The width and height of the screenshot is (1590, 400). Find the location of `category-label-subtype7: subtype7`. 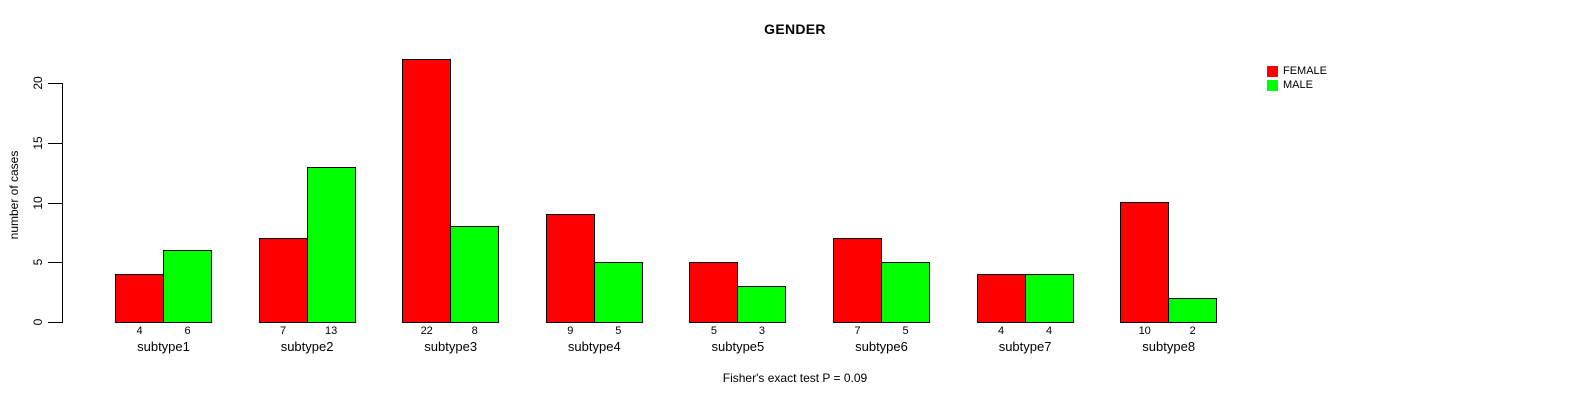

category-label-subtype7: subtype7 is located at coordinates (1025, 346).